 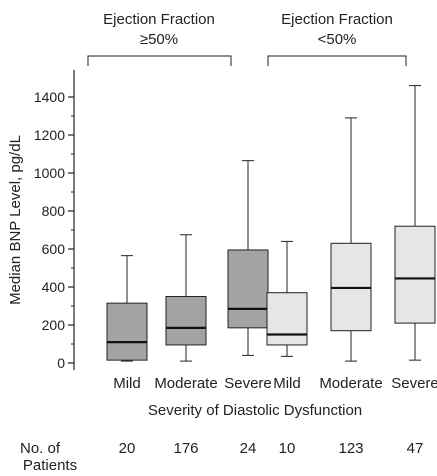 What do you see at coordinates (287, 448) in the screenshot?
I see `patient-count: 10` at bounding box center [287, 448].